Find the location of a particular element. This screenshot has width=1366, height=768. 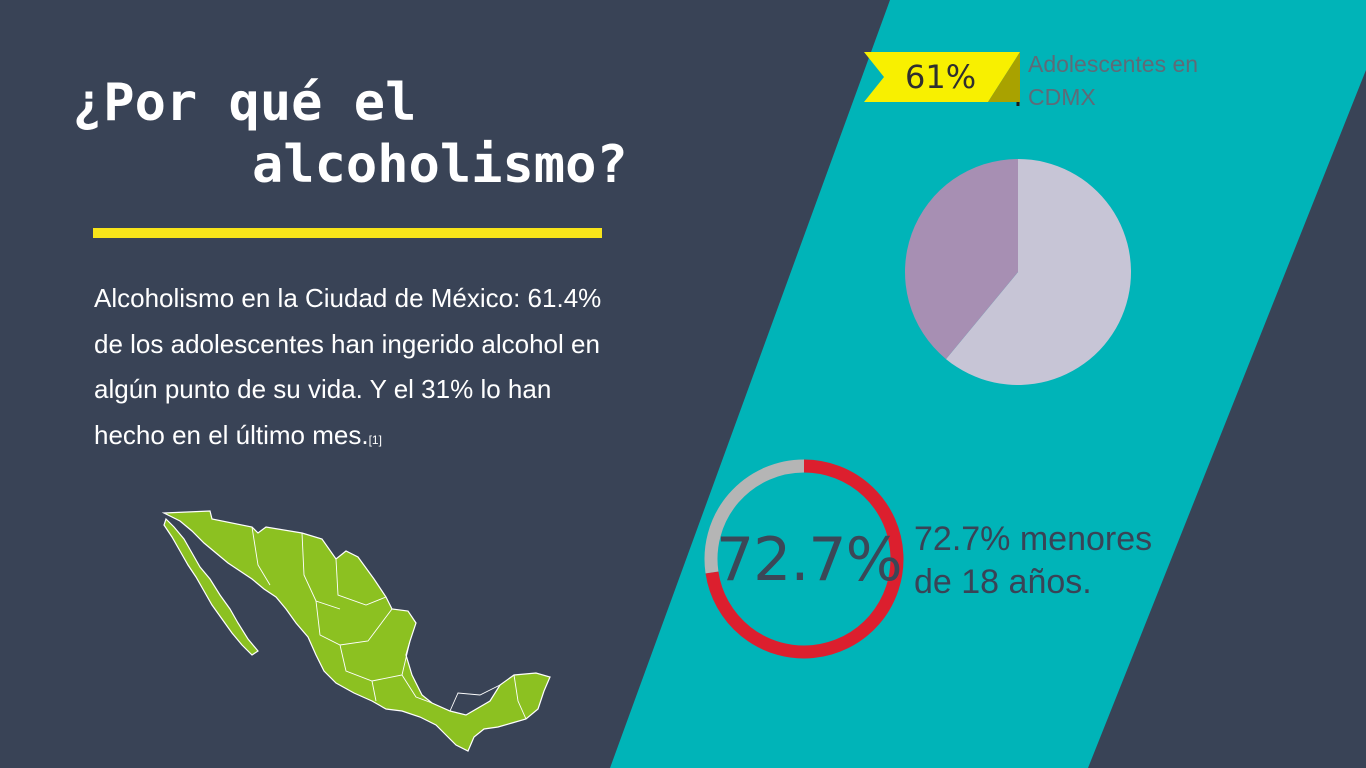

page-title: ¿Por qué el alcoholismo? is located at coordinates (350, 134).